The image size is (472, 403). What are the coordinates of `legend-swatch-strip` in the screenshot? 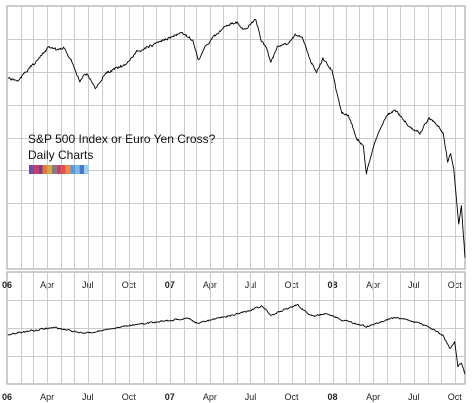 It's located at (59, 169).